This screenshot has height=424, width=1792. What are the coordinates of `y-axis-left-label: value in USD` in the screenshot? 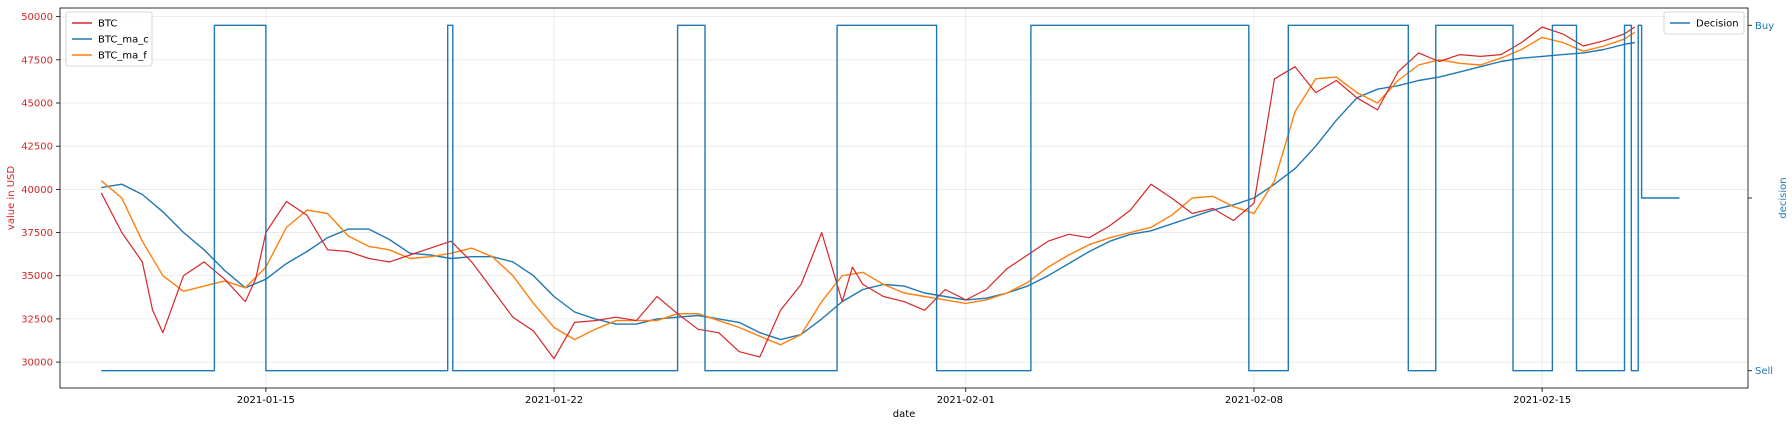 It's located at (11, 198).